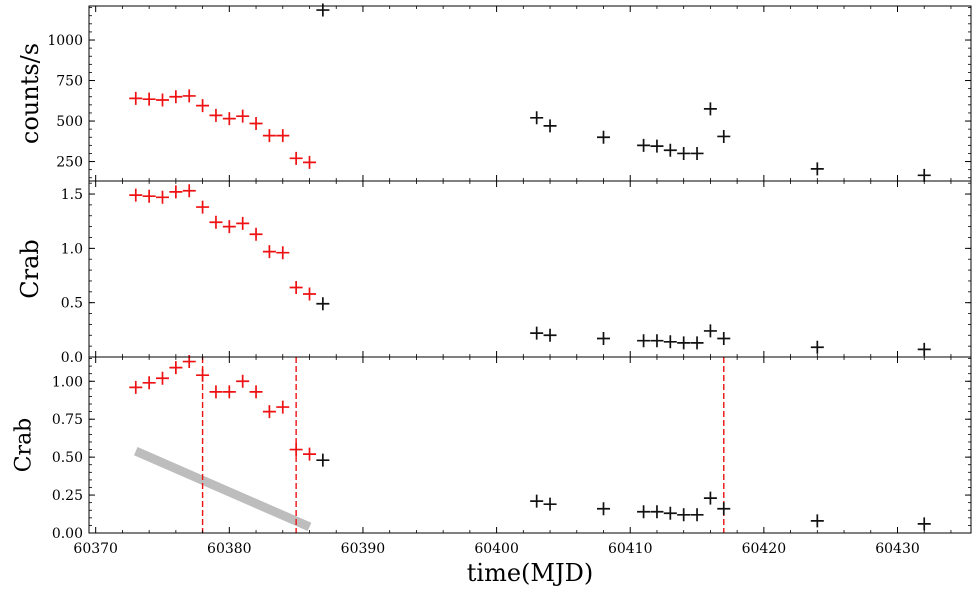 The width and height of the screenshot is (978, 589). What do you see at coordinates (69, 122) in the screenshot?
I see `ytick-label: 500` at bounding box center [69, 122].